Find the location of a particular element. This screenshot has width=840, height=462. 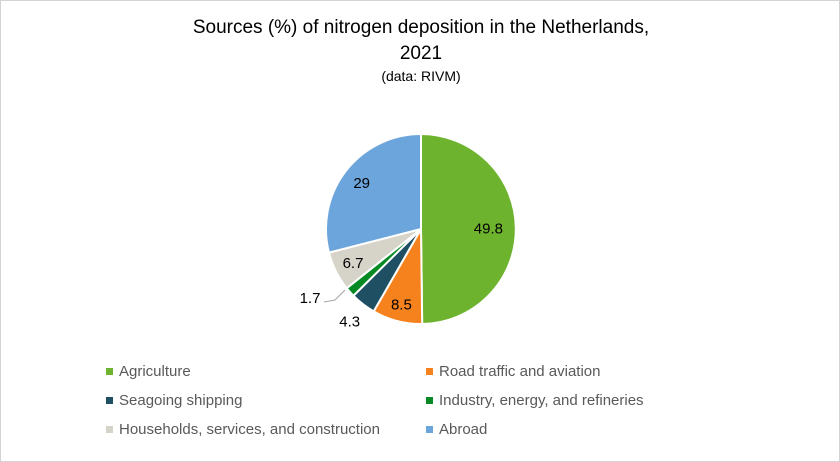

legend-swatch-road-traffic-and-aviation is located at coordinates (429, 371).